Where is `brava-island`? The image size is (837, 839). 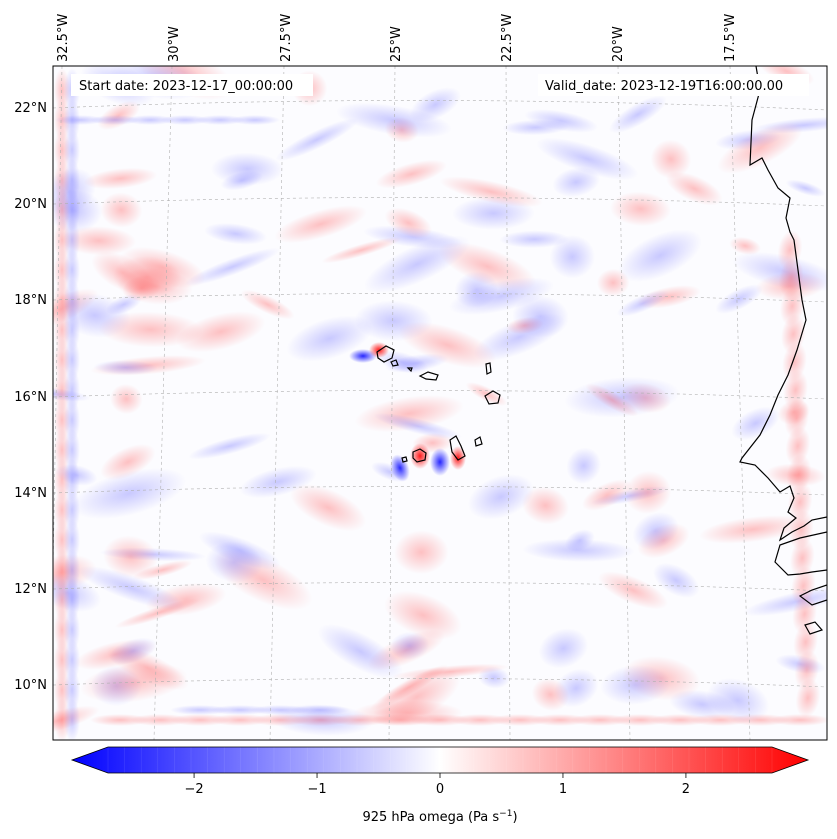
brava-island is located at coordinates (404, 459).